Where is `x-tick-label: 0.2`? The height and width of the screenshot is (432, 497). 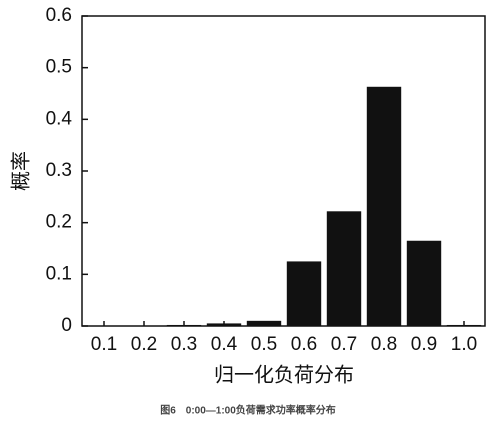 x-tick-label: 0.2 is located at coordinates (144, 344).